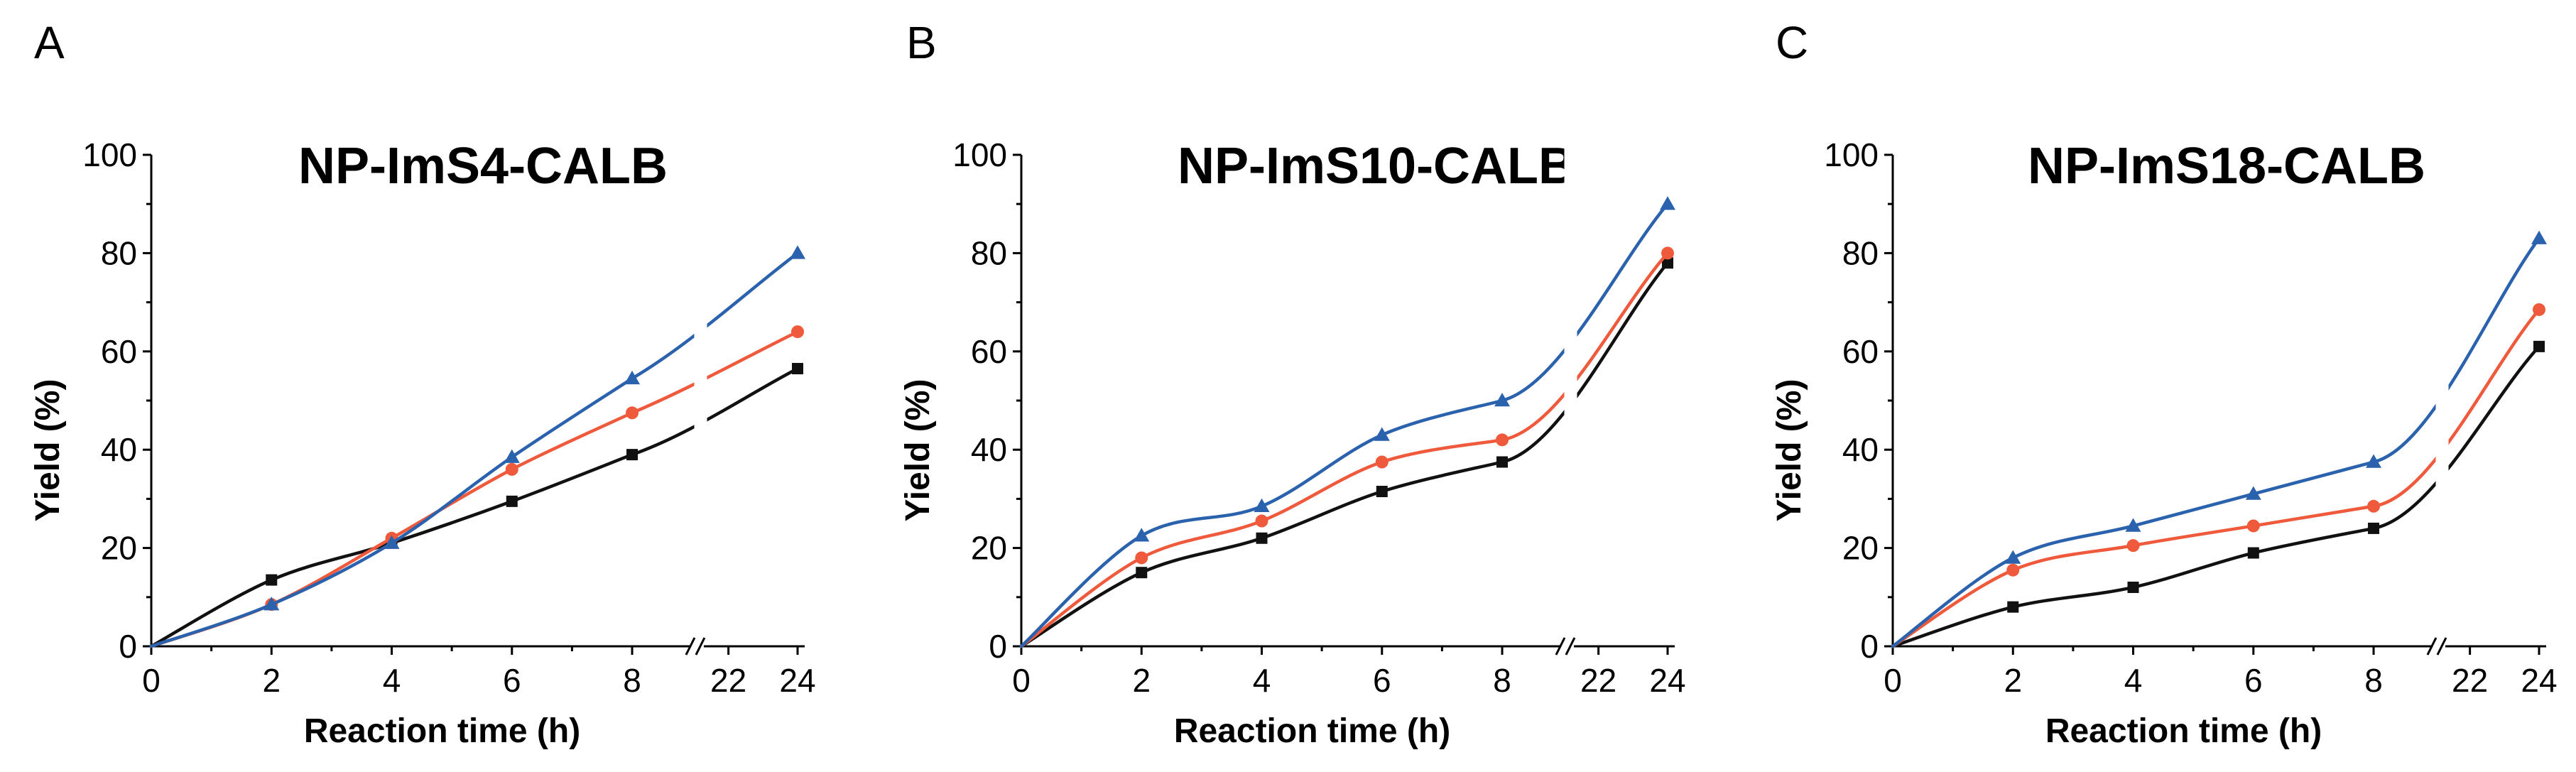  Describe the element at coordinates (49, 42) in the screenshot. I see `panel-letter: A` at that location.